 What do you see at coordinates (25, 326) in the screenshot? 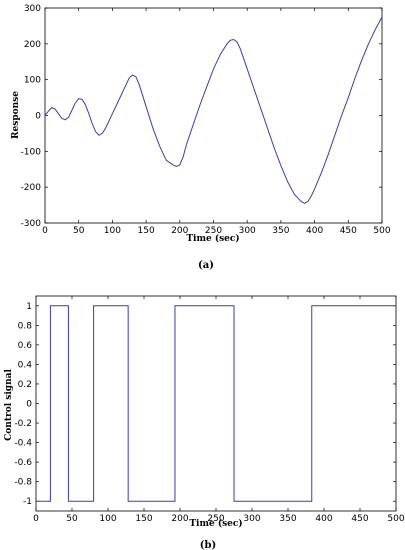
I see `y-tick-label: 0.8` at bounding box center [25, 326].